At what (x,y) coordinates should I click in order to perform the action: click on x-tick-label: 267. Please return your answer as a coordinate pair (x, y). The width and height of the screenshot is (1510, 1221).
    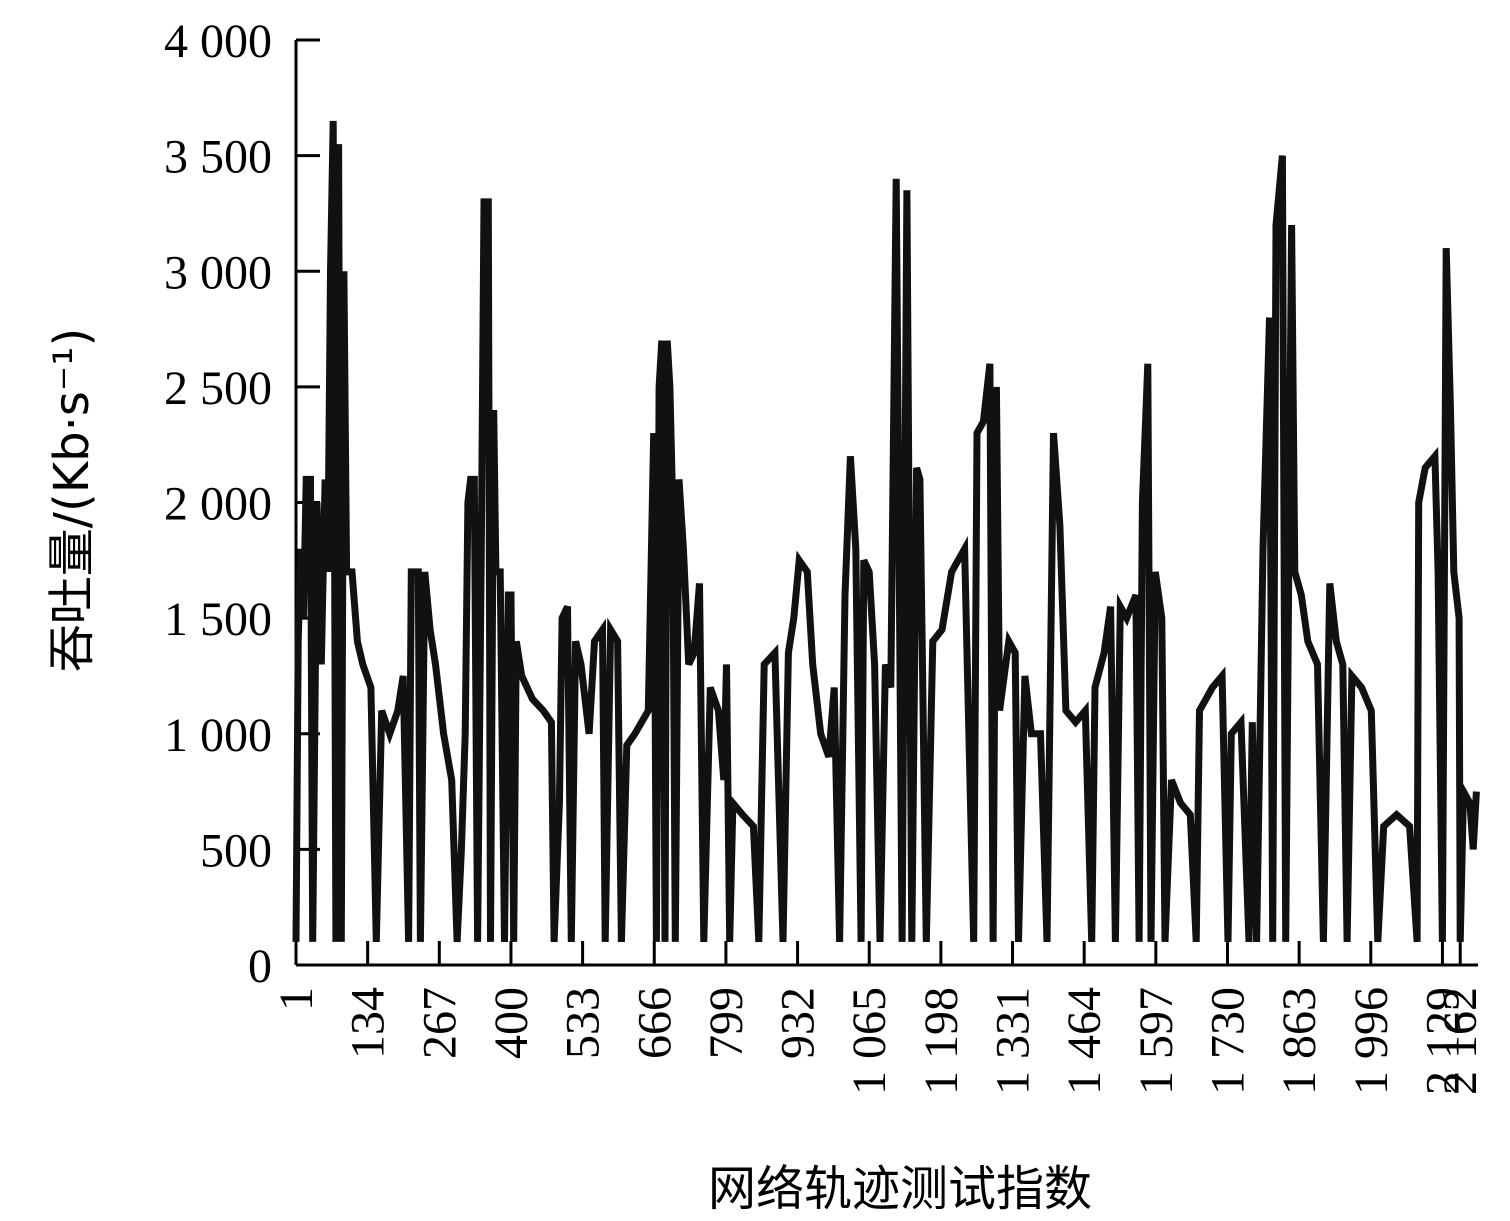
    Looking at the image, I should click on (439, 1023).